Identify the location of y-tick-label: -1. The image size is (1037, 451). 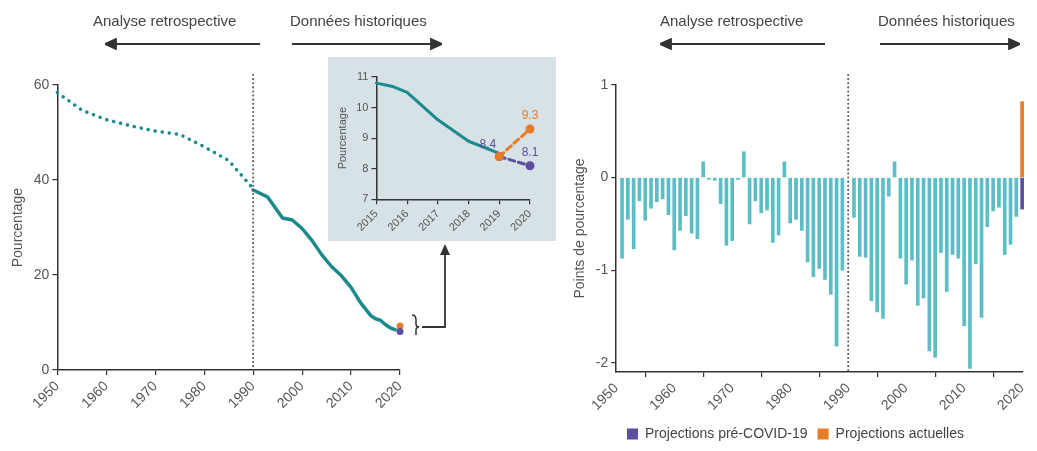
(602, 269).